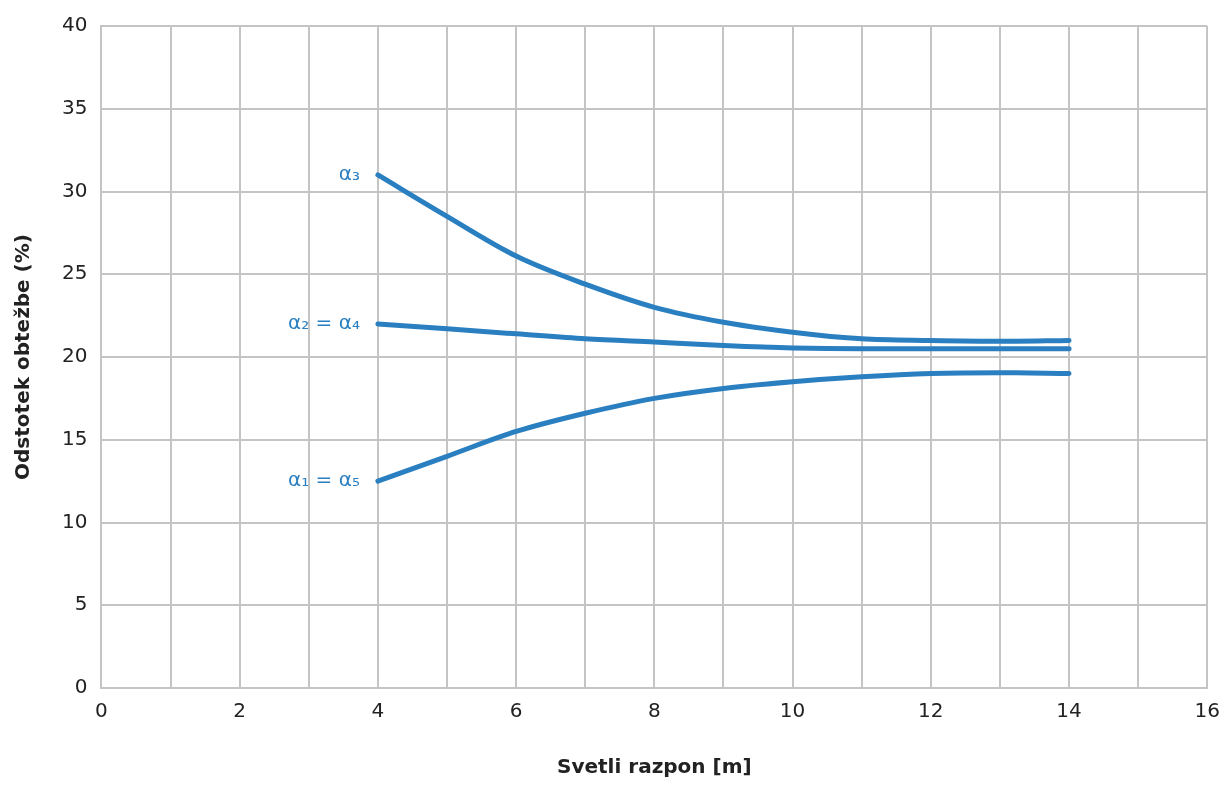 Image resolution: width=1232 pixels, height=792 pixels. I want to click on x-tick-label: 16, so click(1207, 710).